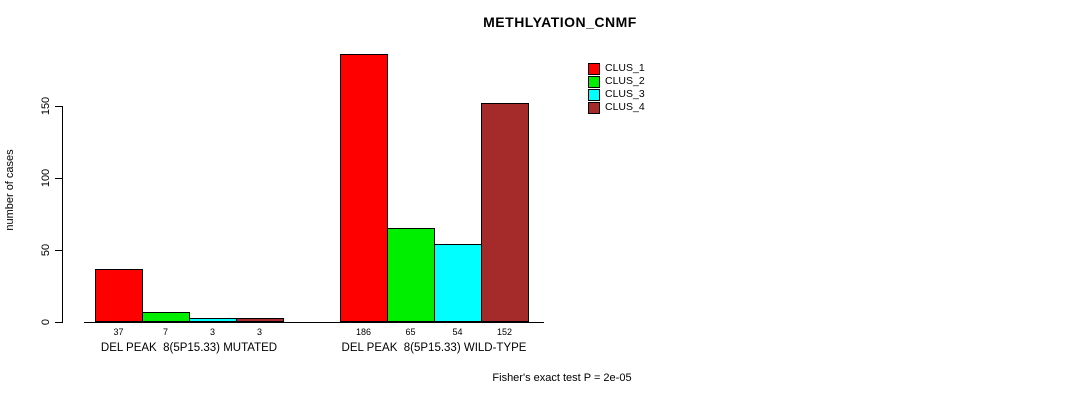  I want to click on bar-value-label: 54, so click(457, 332).